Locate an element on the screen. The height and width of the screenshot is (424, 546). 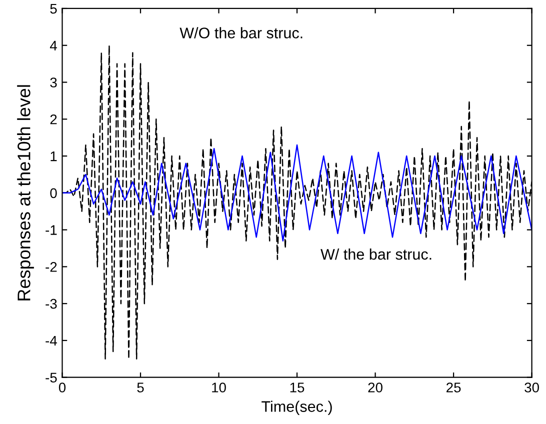
y-tick-label: 0 is located at coordinates (53, 193).